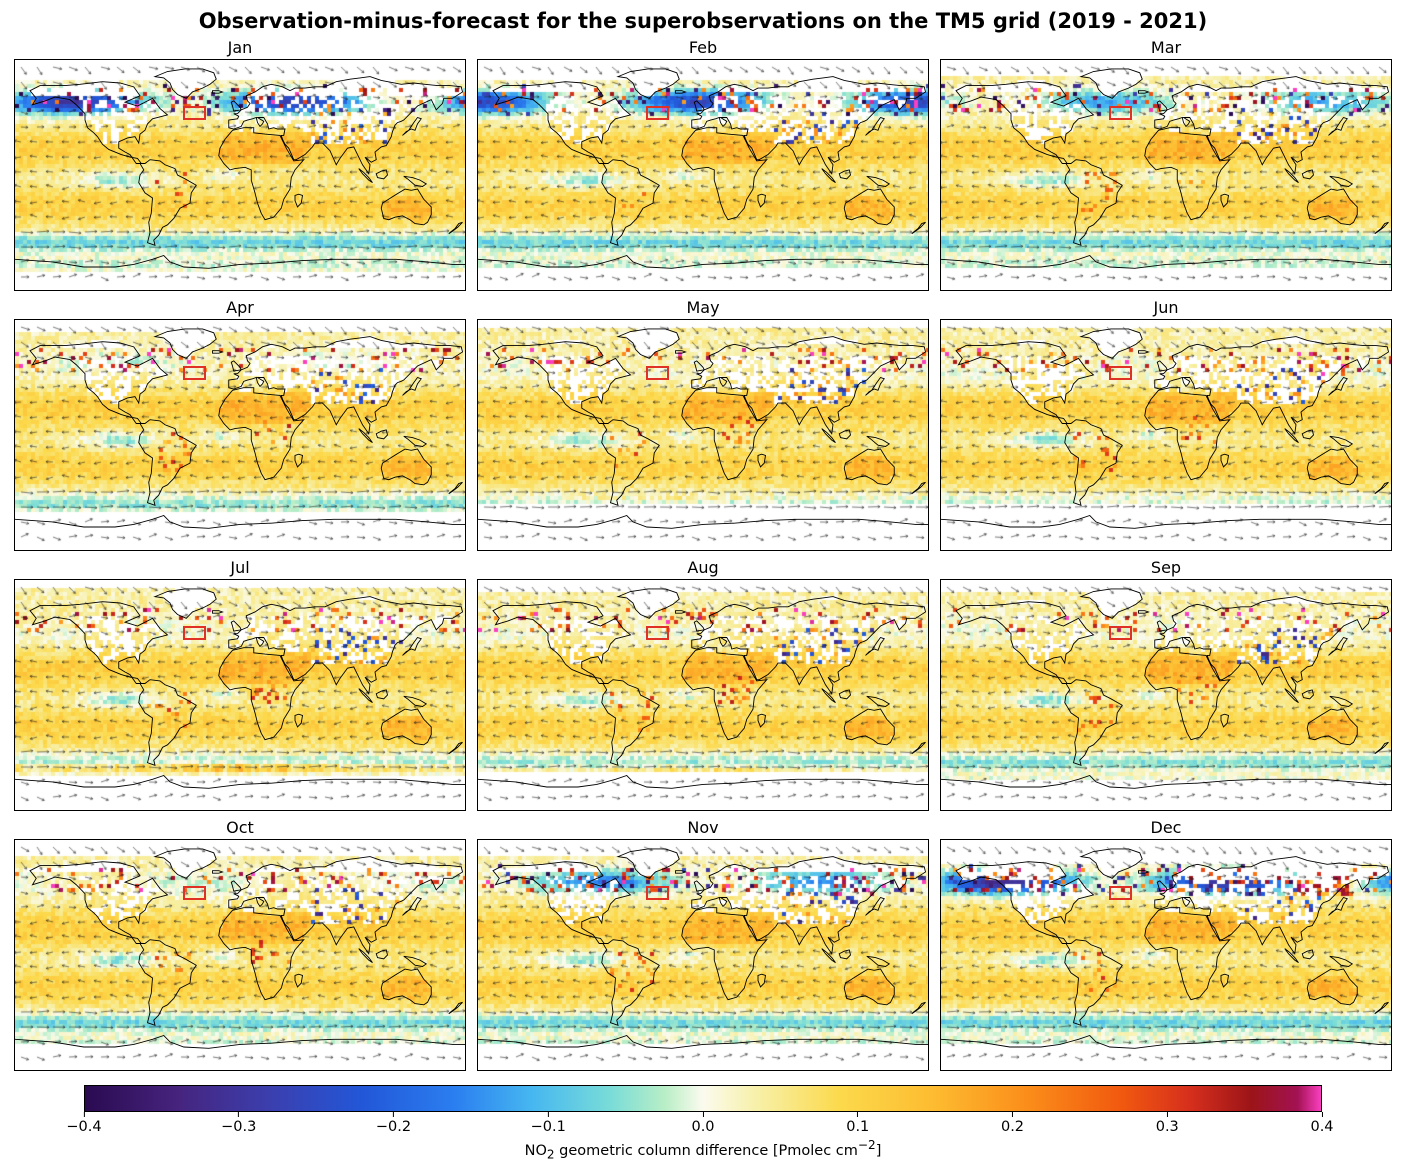 This screenshot has width=1406, height=1174. What do you see at coordinates (1167, 1123) in the screenshot?
I see `colorbar-tick: 0.3` at bounding box center [1167, 1123].